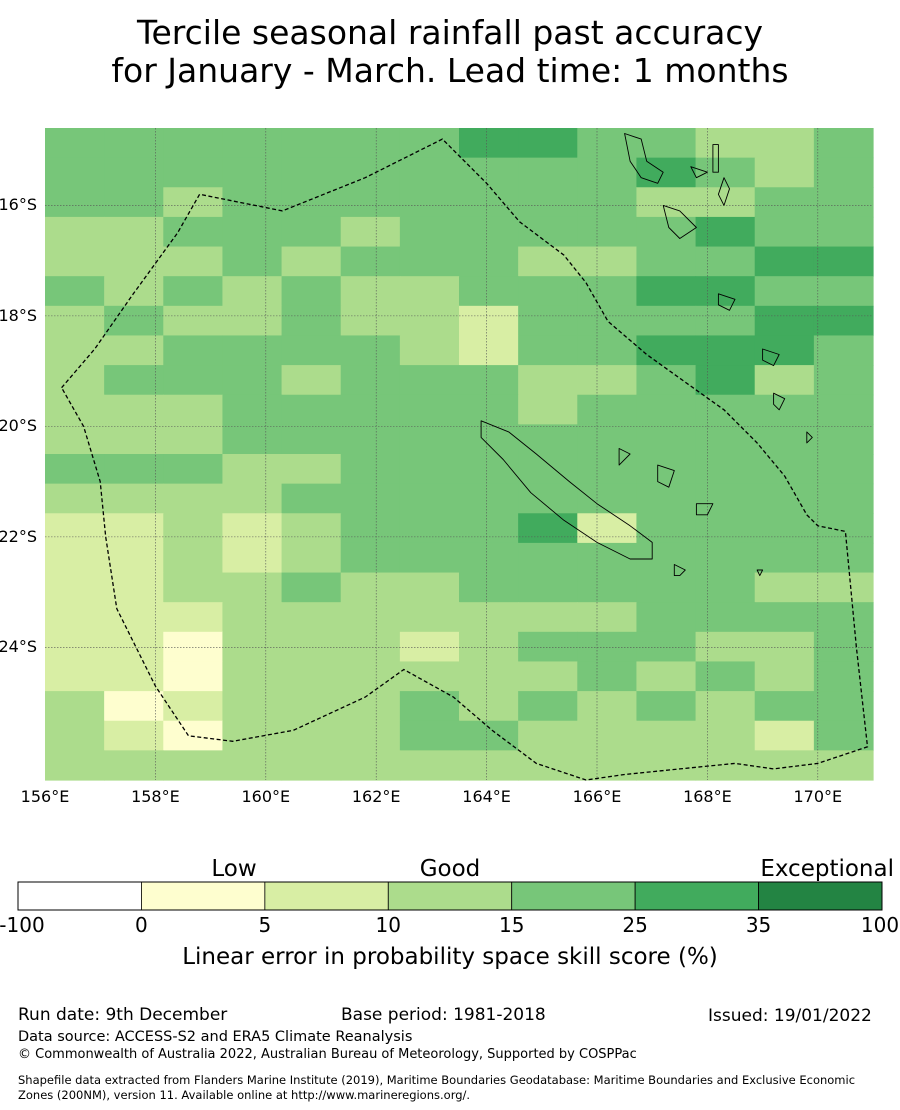 Image resolution: width=900 pixels, height=1110 pixels. I want to click on colorbar-tick-label: -100, so click(22, 925).